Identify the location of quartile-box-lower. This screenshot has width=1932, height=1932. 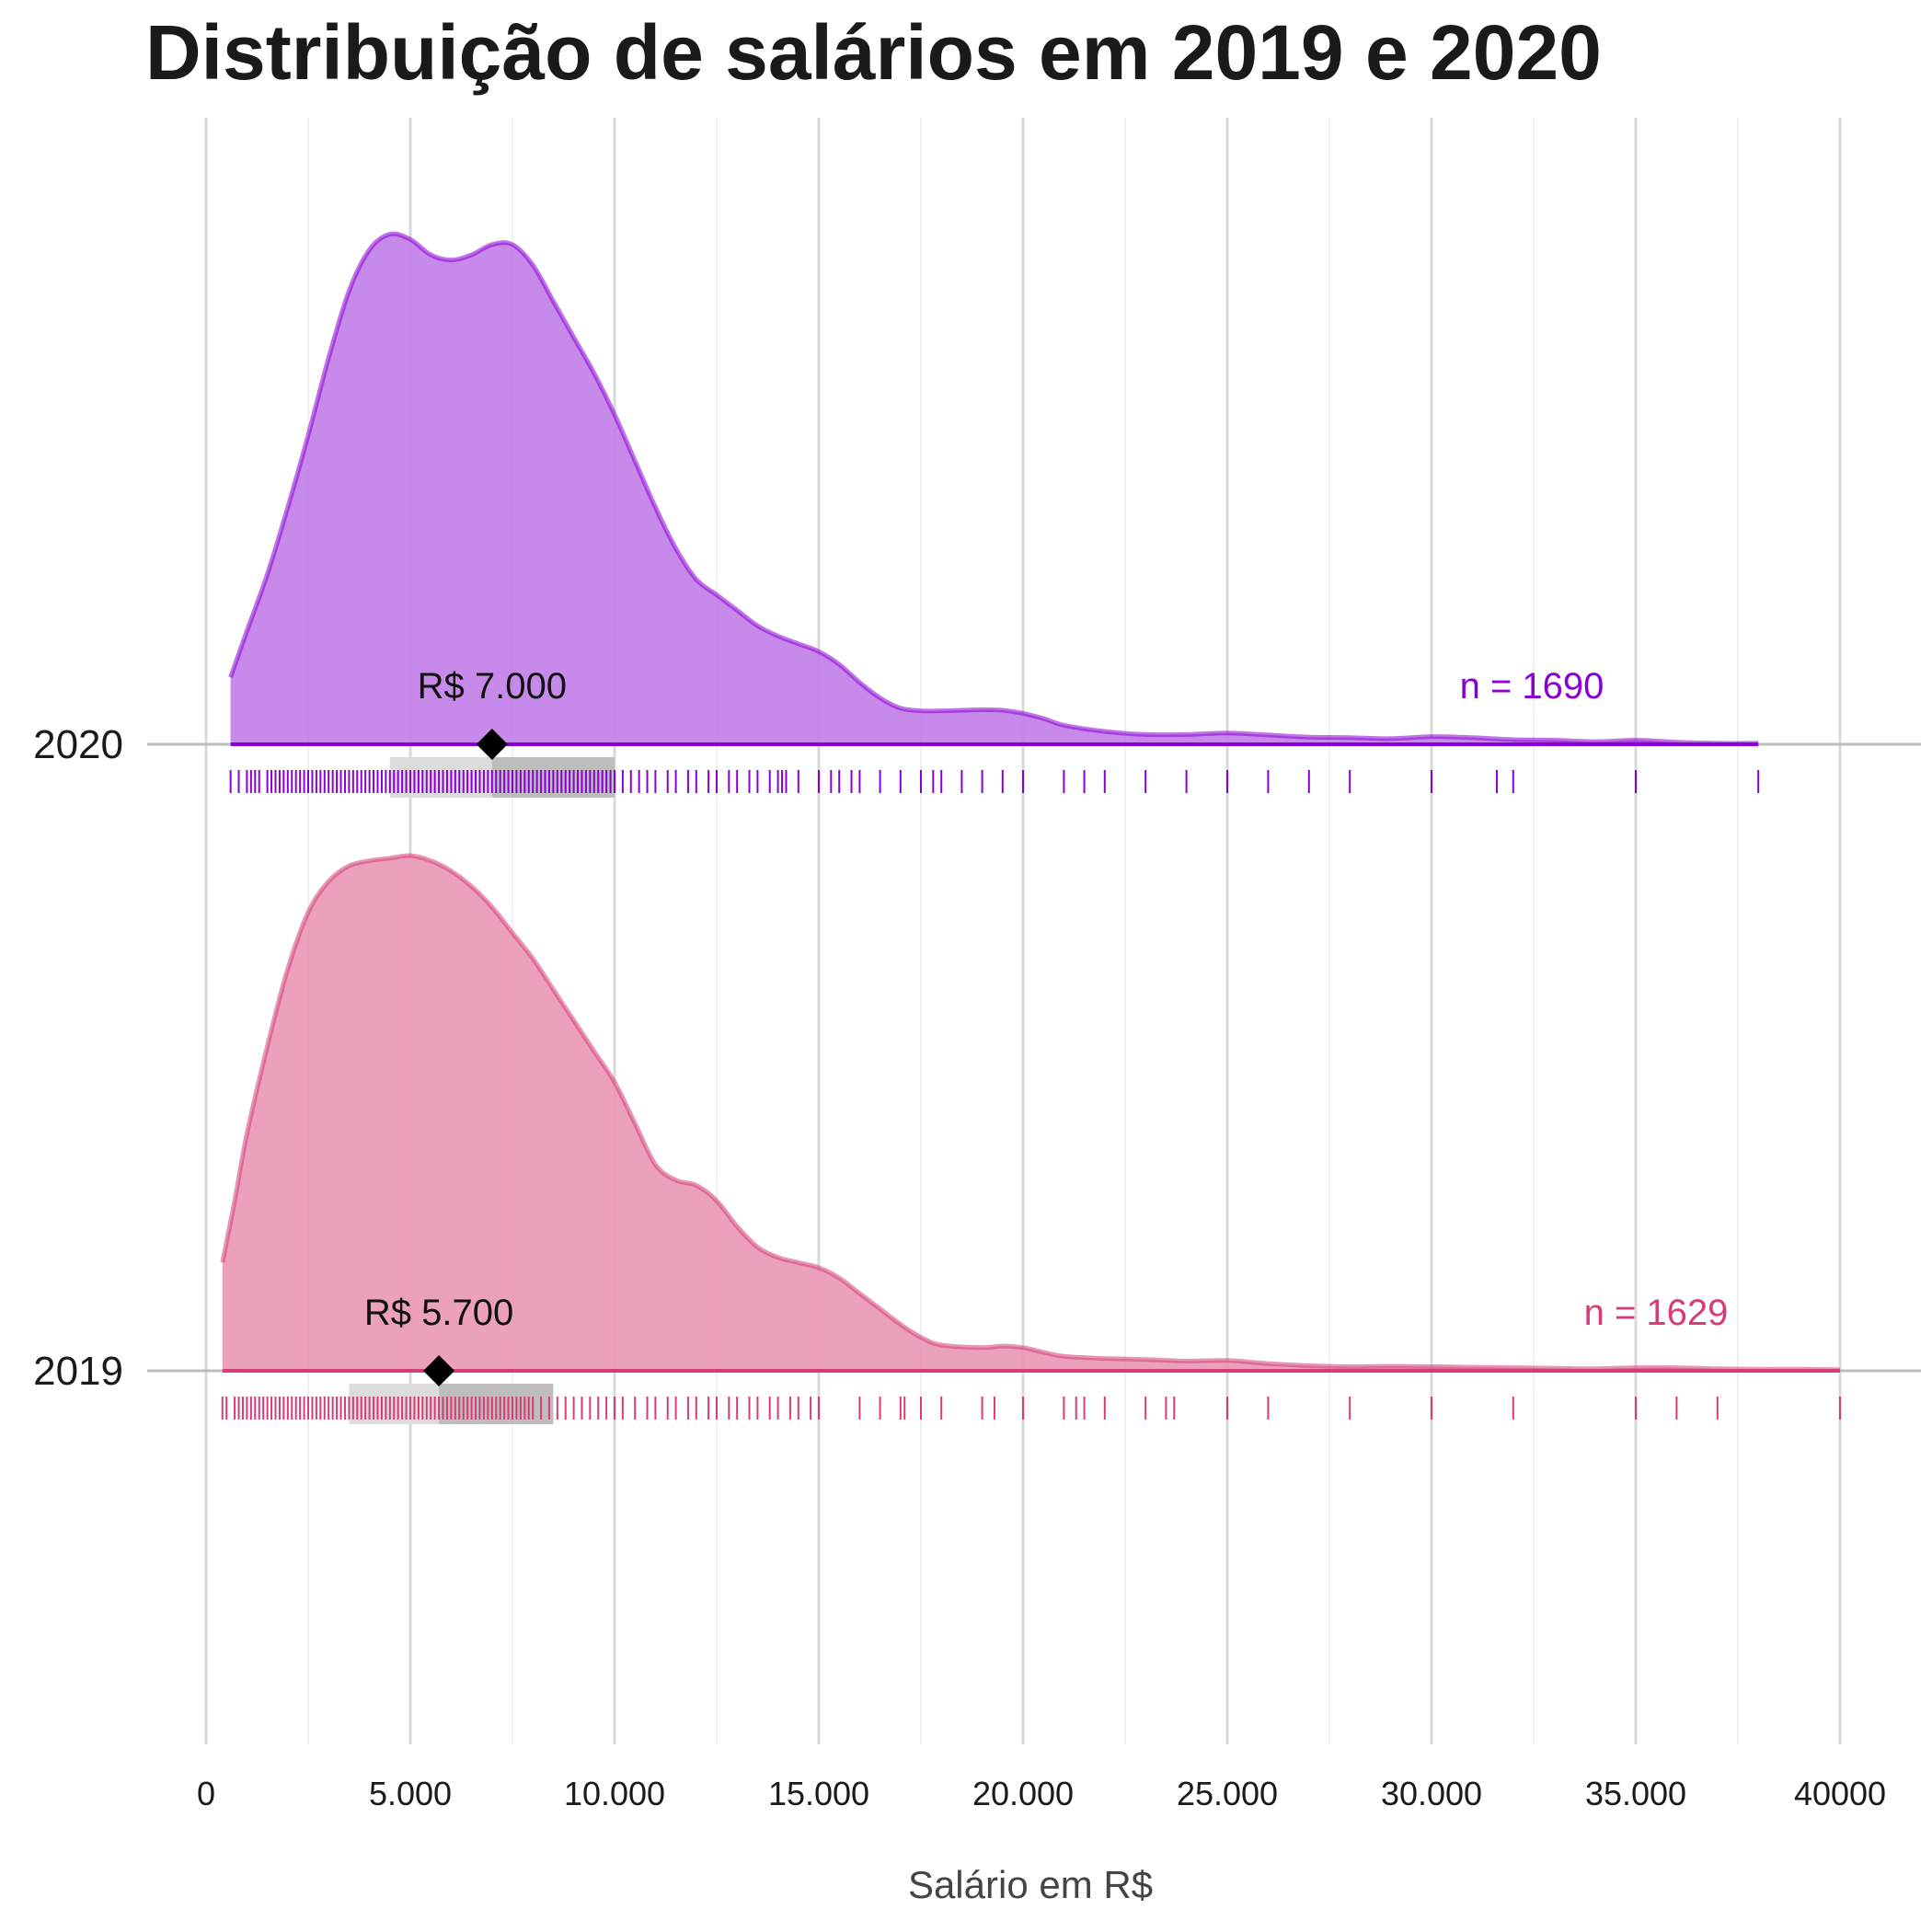
(440, 777).